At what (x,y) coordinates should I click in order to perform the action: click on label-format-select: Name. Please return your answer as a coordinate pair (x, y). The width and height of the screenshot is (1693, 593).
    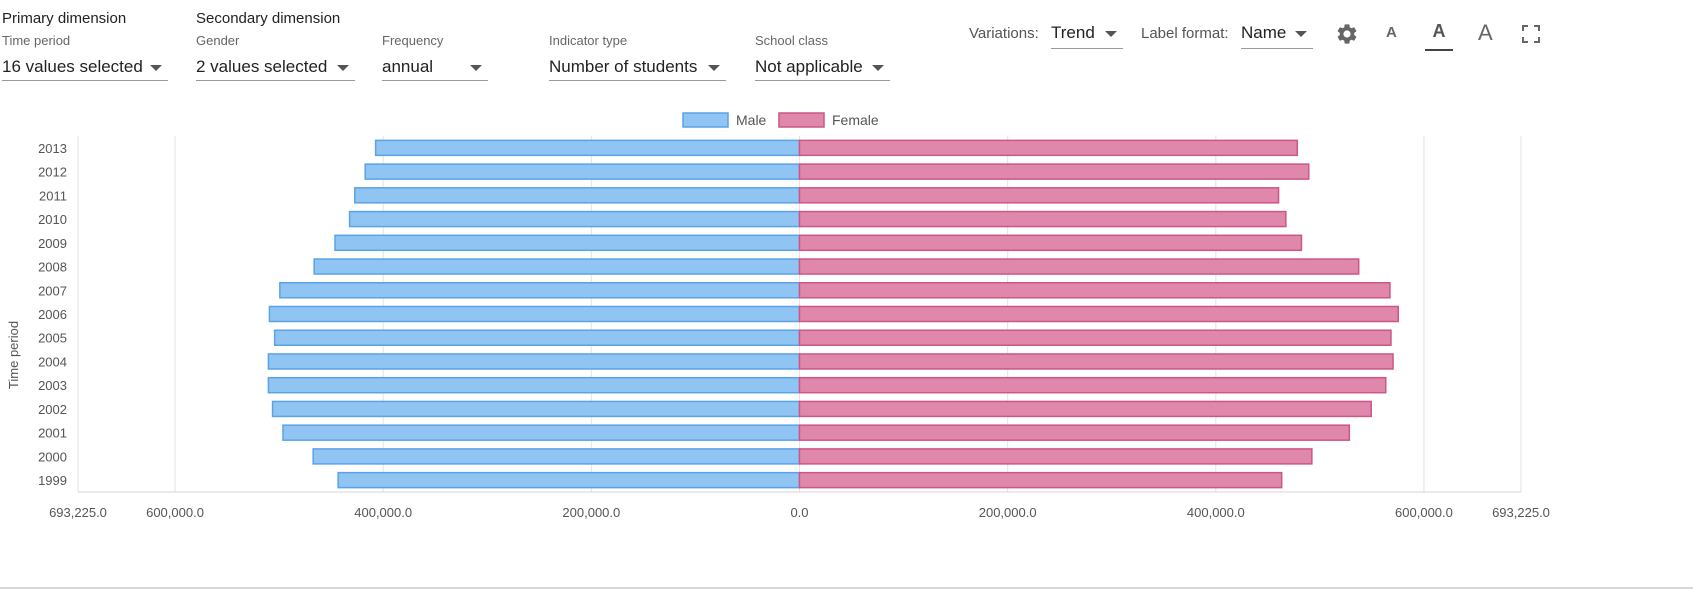
    Looking at the image, I should click on (1277, 35).